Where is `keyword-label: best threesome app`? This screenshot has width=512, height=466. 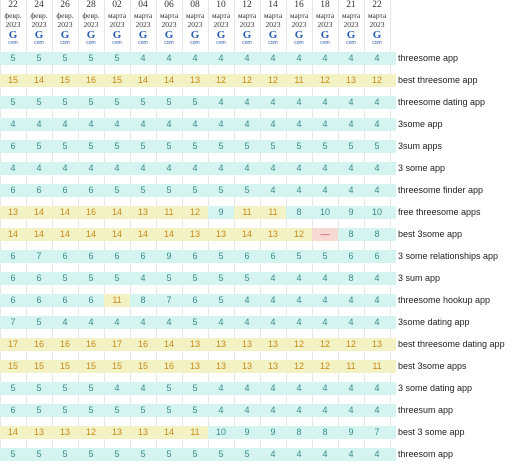
keyword-label: best threesome app is located at coordinates (438, 80).